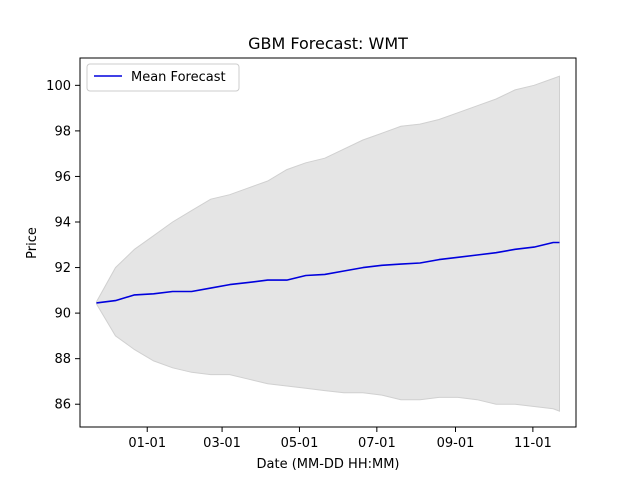 The height and width of the screenshot is (480, 640). I want to click on y-tick-label: 94, so click(62, 223).